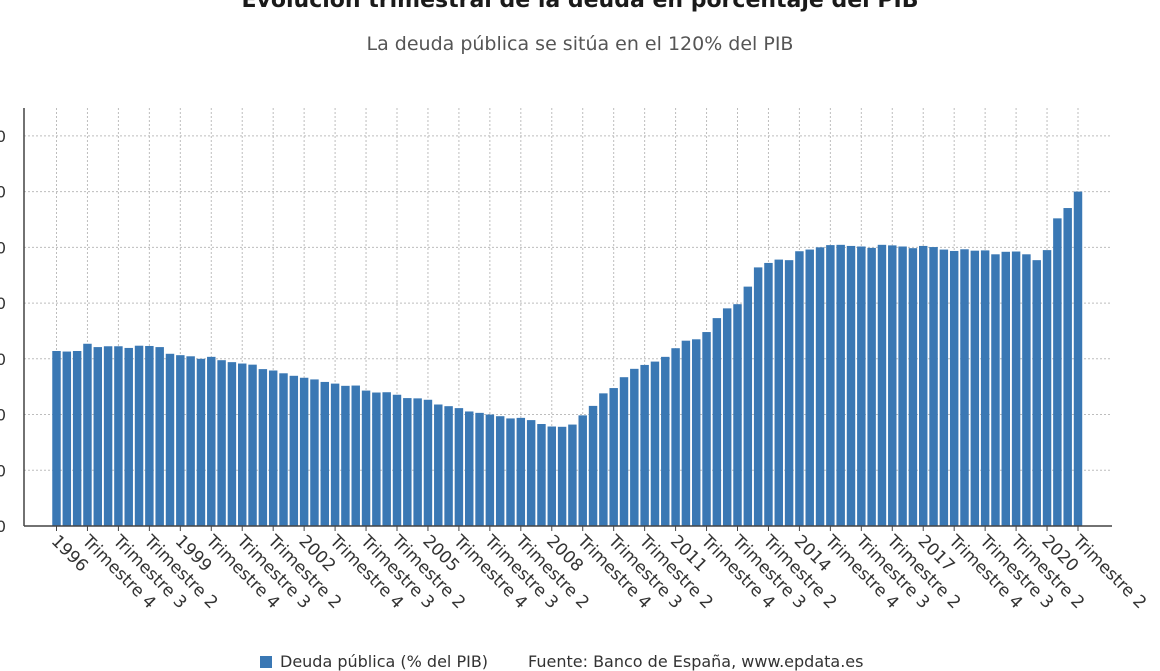 This screenshot has width=1160, height=671. What do you see at coordinates (3, 136) in the screenshot?
I see `y-tick-label: 140` at bounding box center [3, 136].